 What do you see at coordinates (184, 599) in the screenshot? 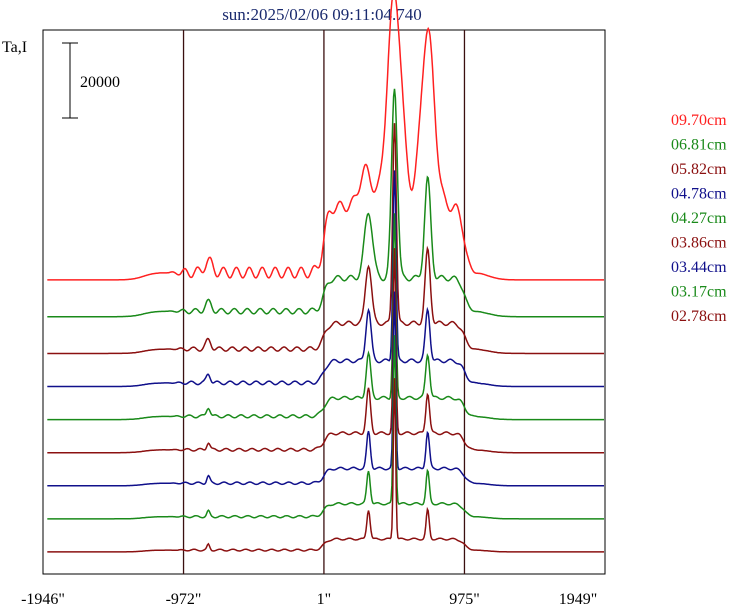
I see `x-tick-label: -972"` at bounding box center [184, 599].